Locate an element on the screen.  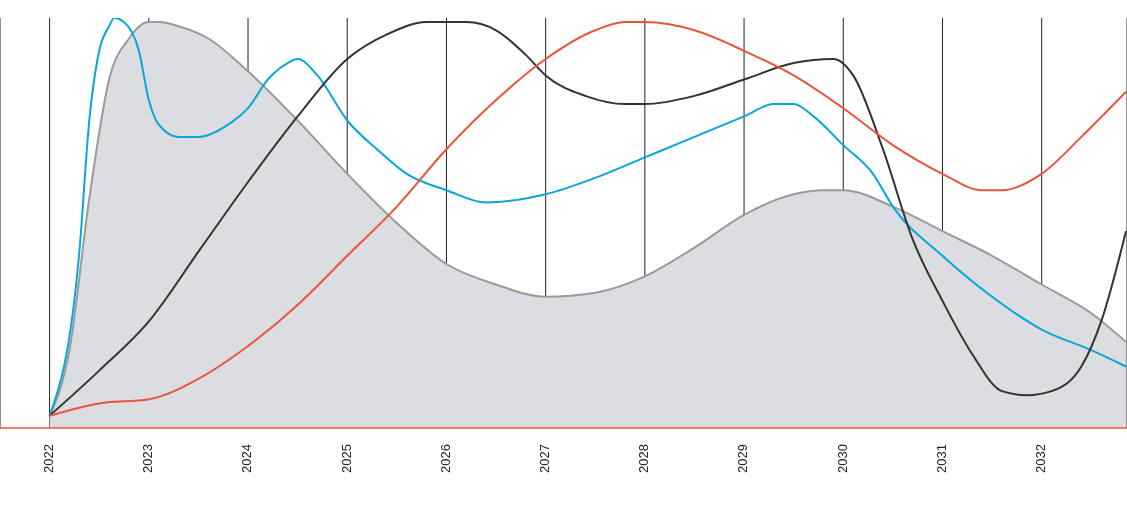
x-tick-label: 2025 is located at coordinates (346, 458).